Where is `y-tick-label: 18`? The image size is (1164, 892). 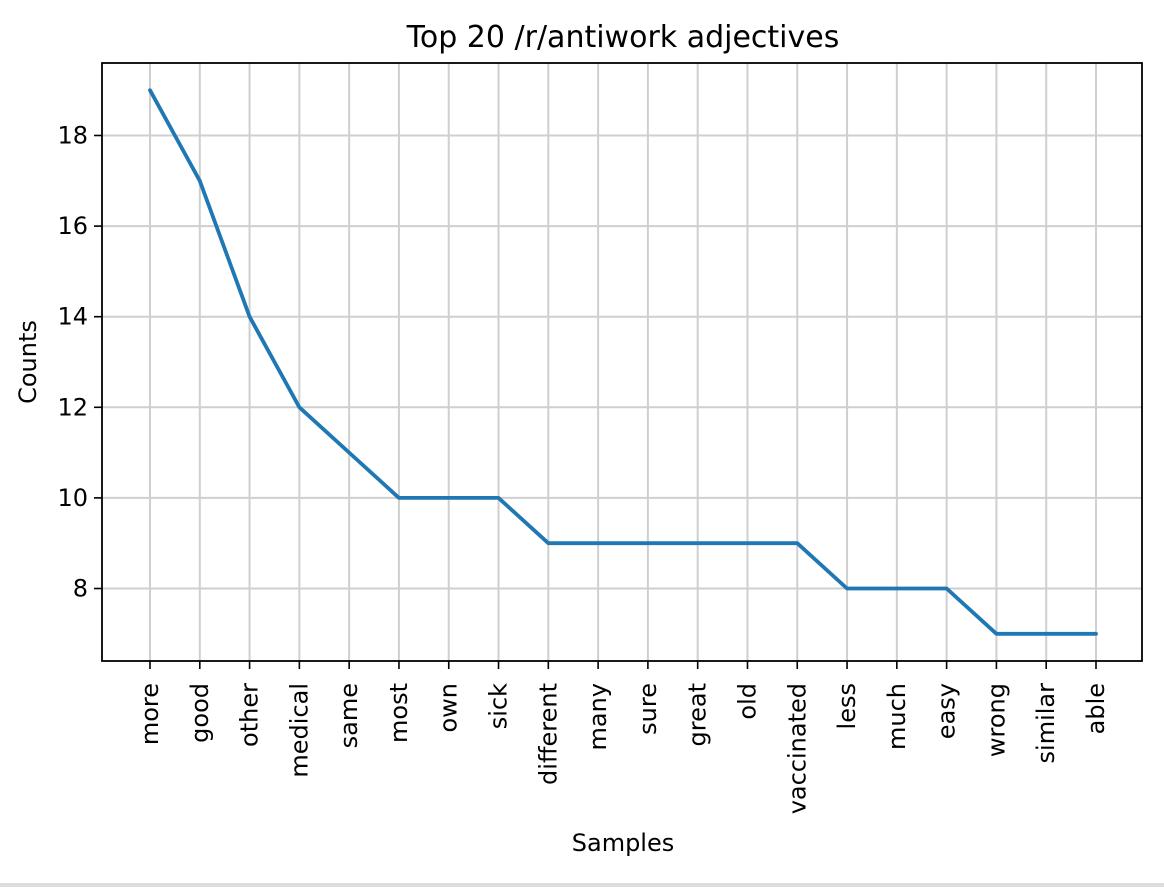 y-tick-label: 18 is located at coordinates (72, 135).